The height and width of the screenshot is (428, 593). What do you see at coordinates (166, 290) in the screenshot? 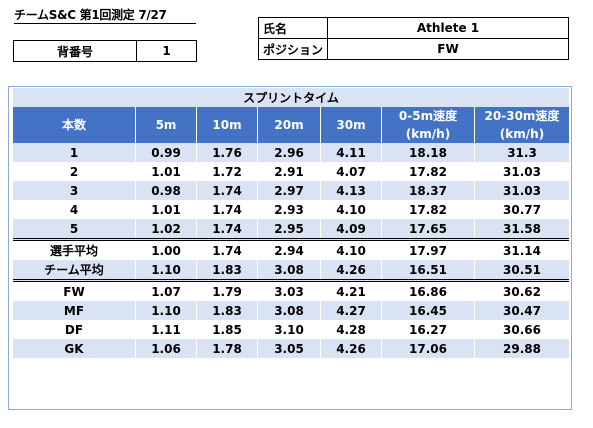
I see `table-cell: 1.07` at bounding box center [166, 290].